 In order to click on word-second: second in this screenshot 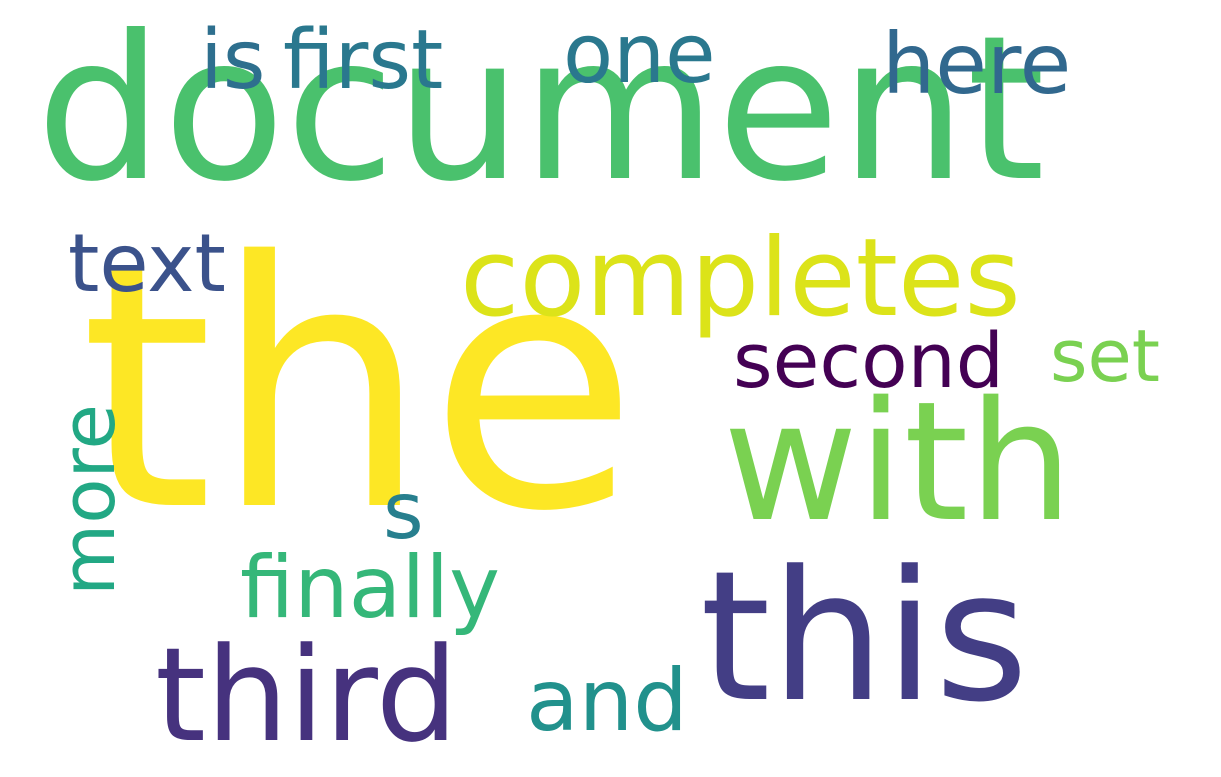, I will do `click(869, 360)`.